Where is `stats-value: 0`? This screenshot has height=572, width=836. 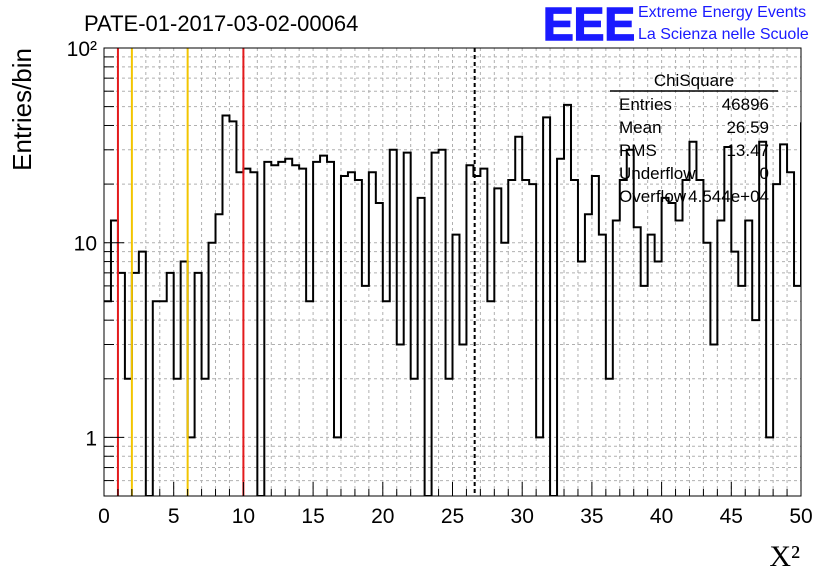
stats-value: 0 is located at coordinates (764, 173).